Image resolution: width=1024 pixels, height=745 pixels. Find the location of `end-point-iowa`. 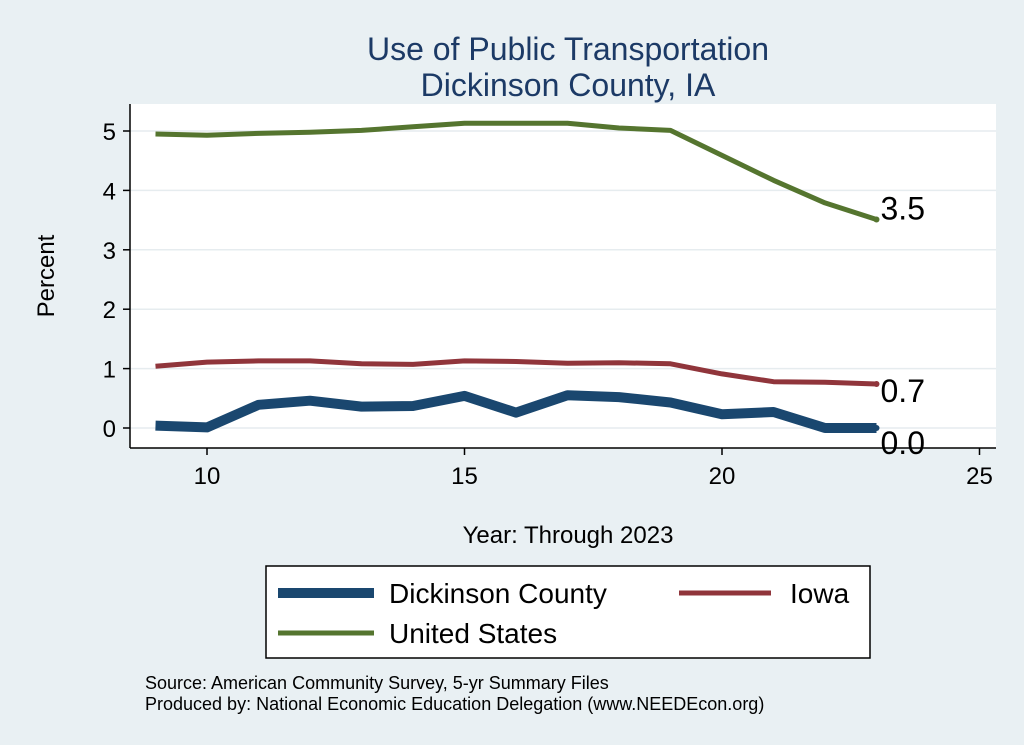

end-point-iowa is located at coordinates (876, 384).